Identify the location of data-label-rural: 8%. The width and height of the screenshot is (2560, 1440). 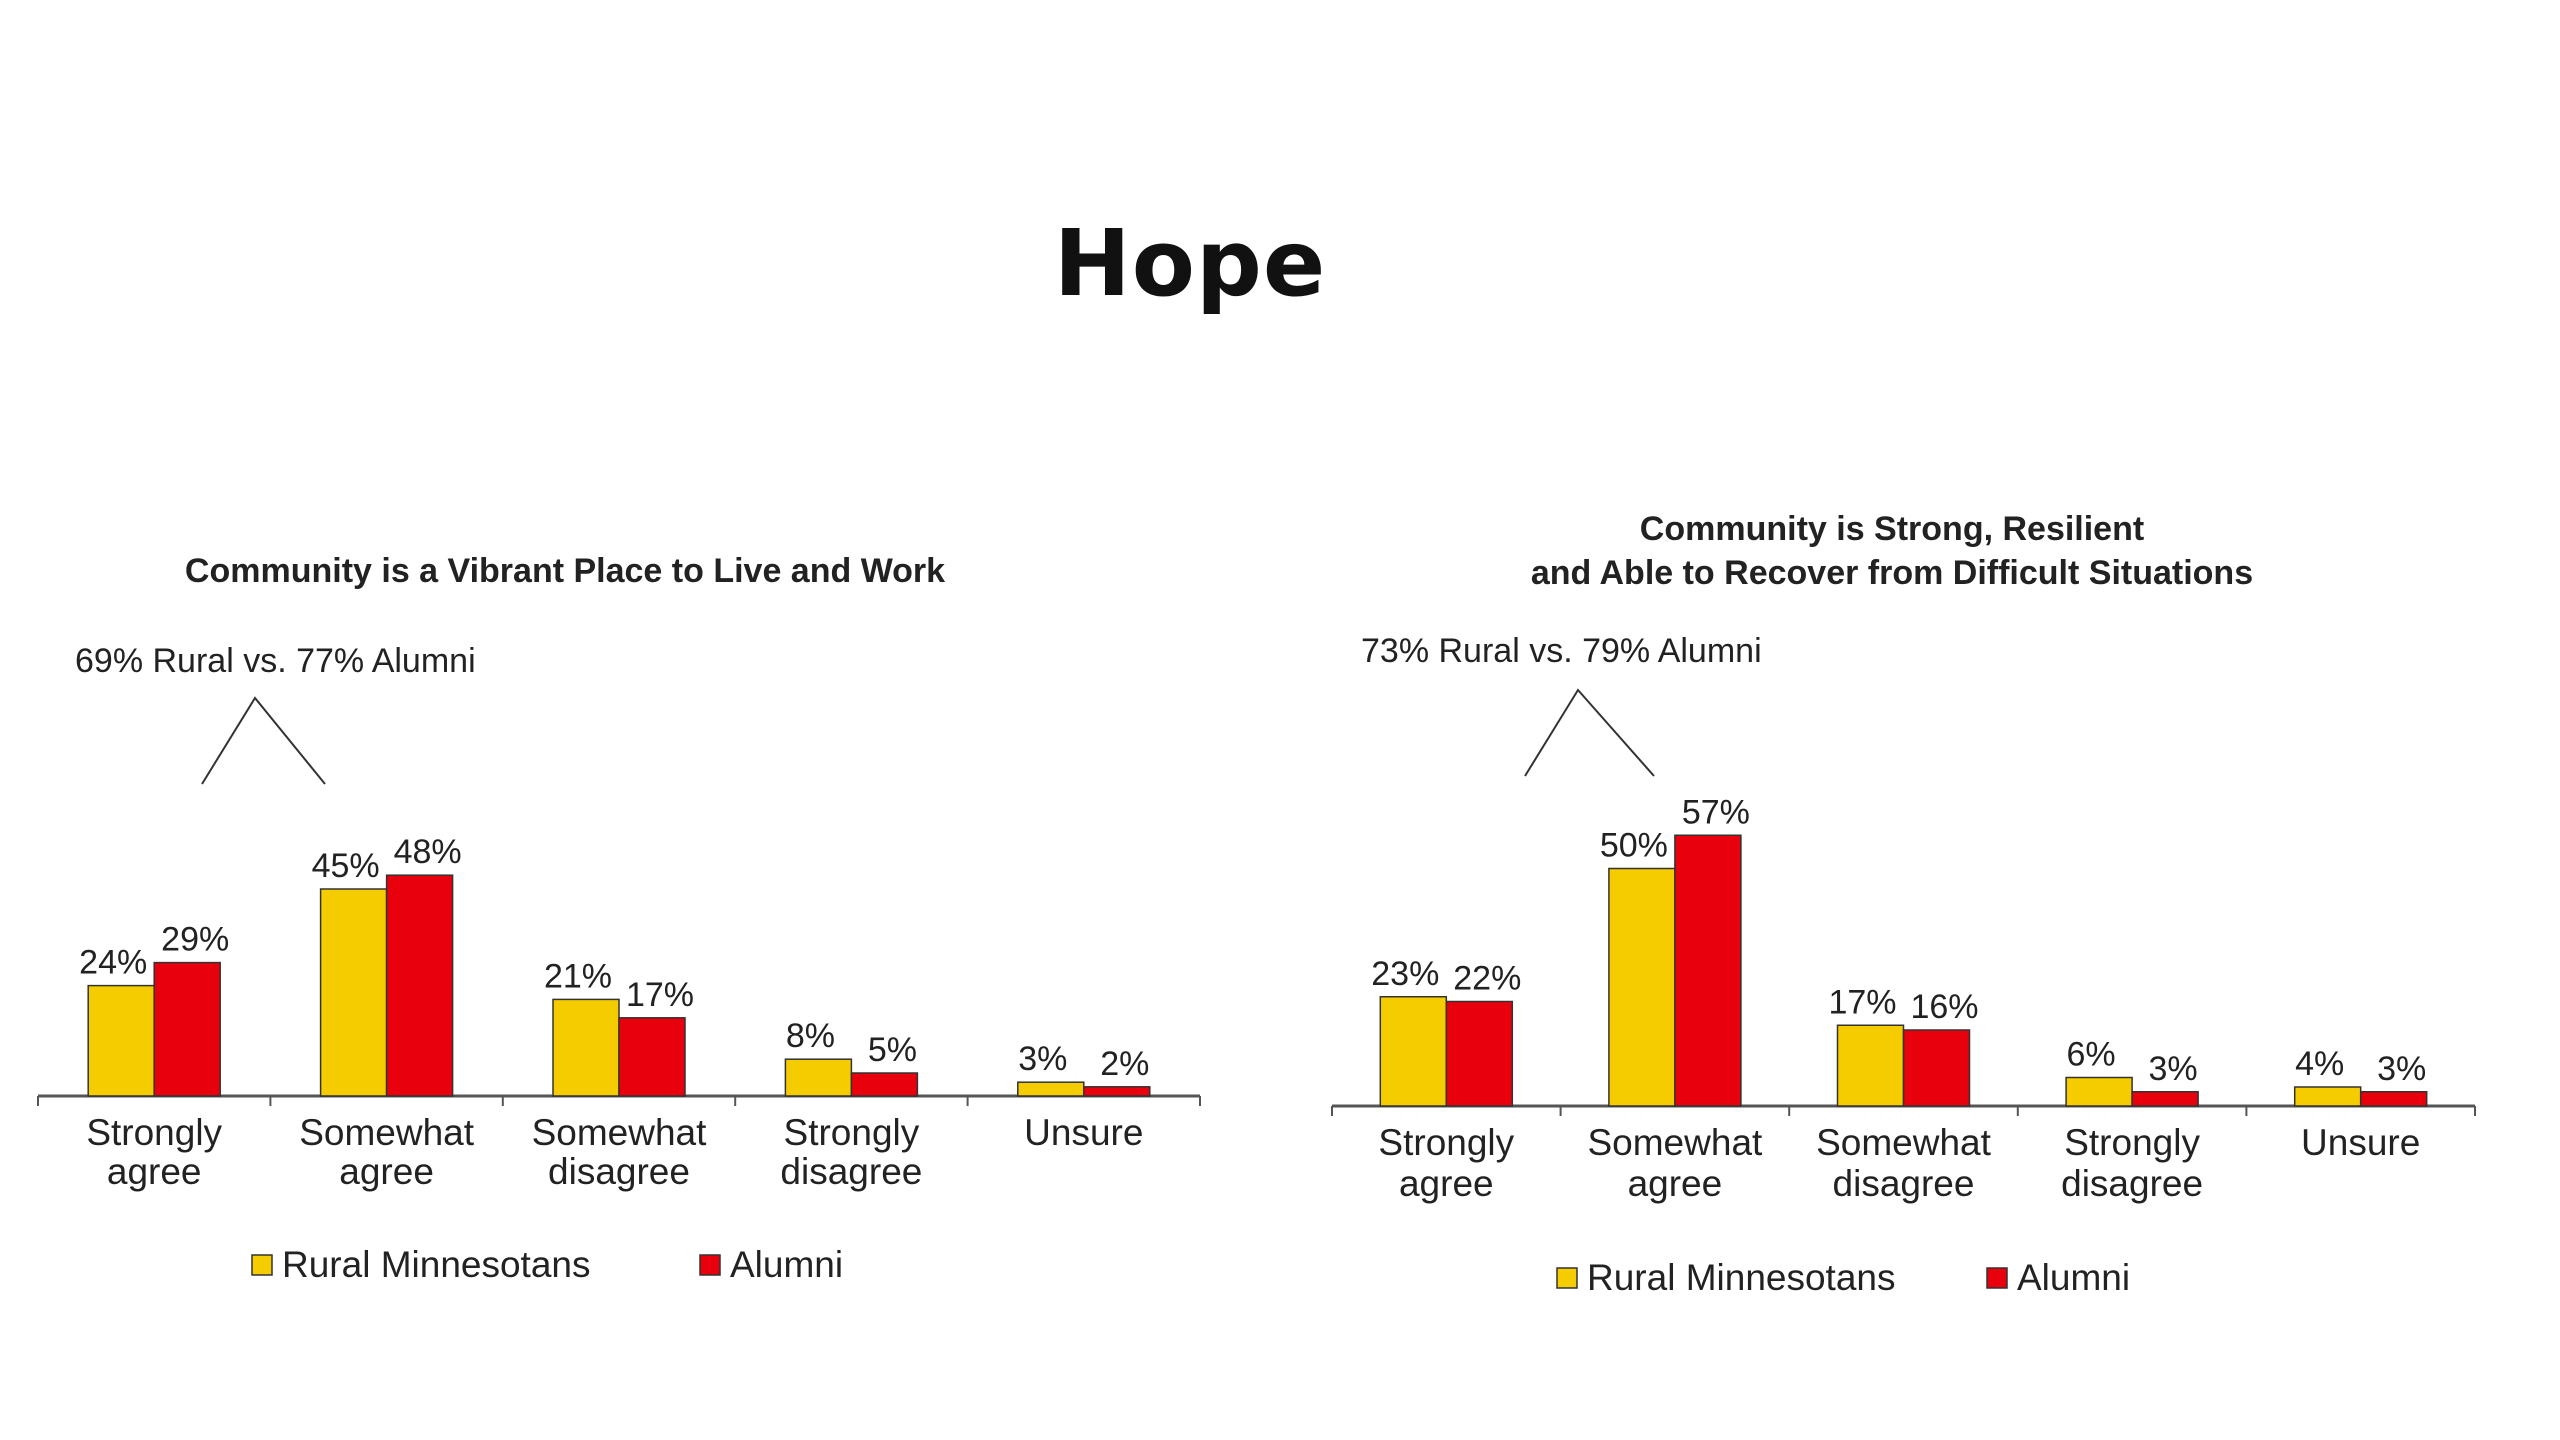
(810, 1036).